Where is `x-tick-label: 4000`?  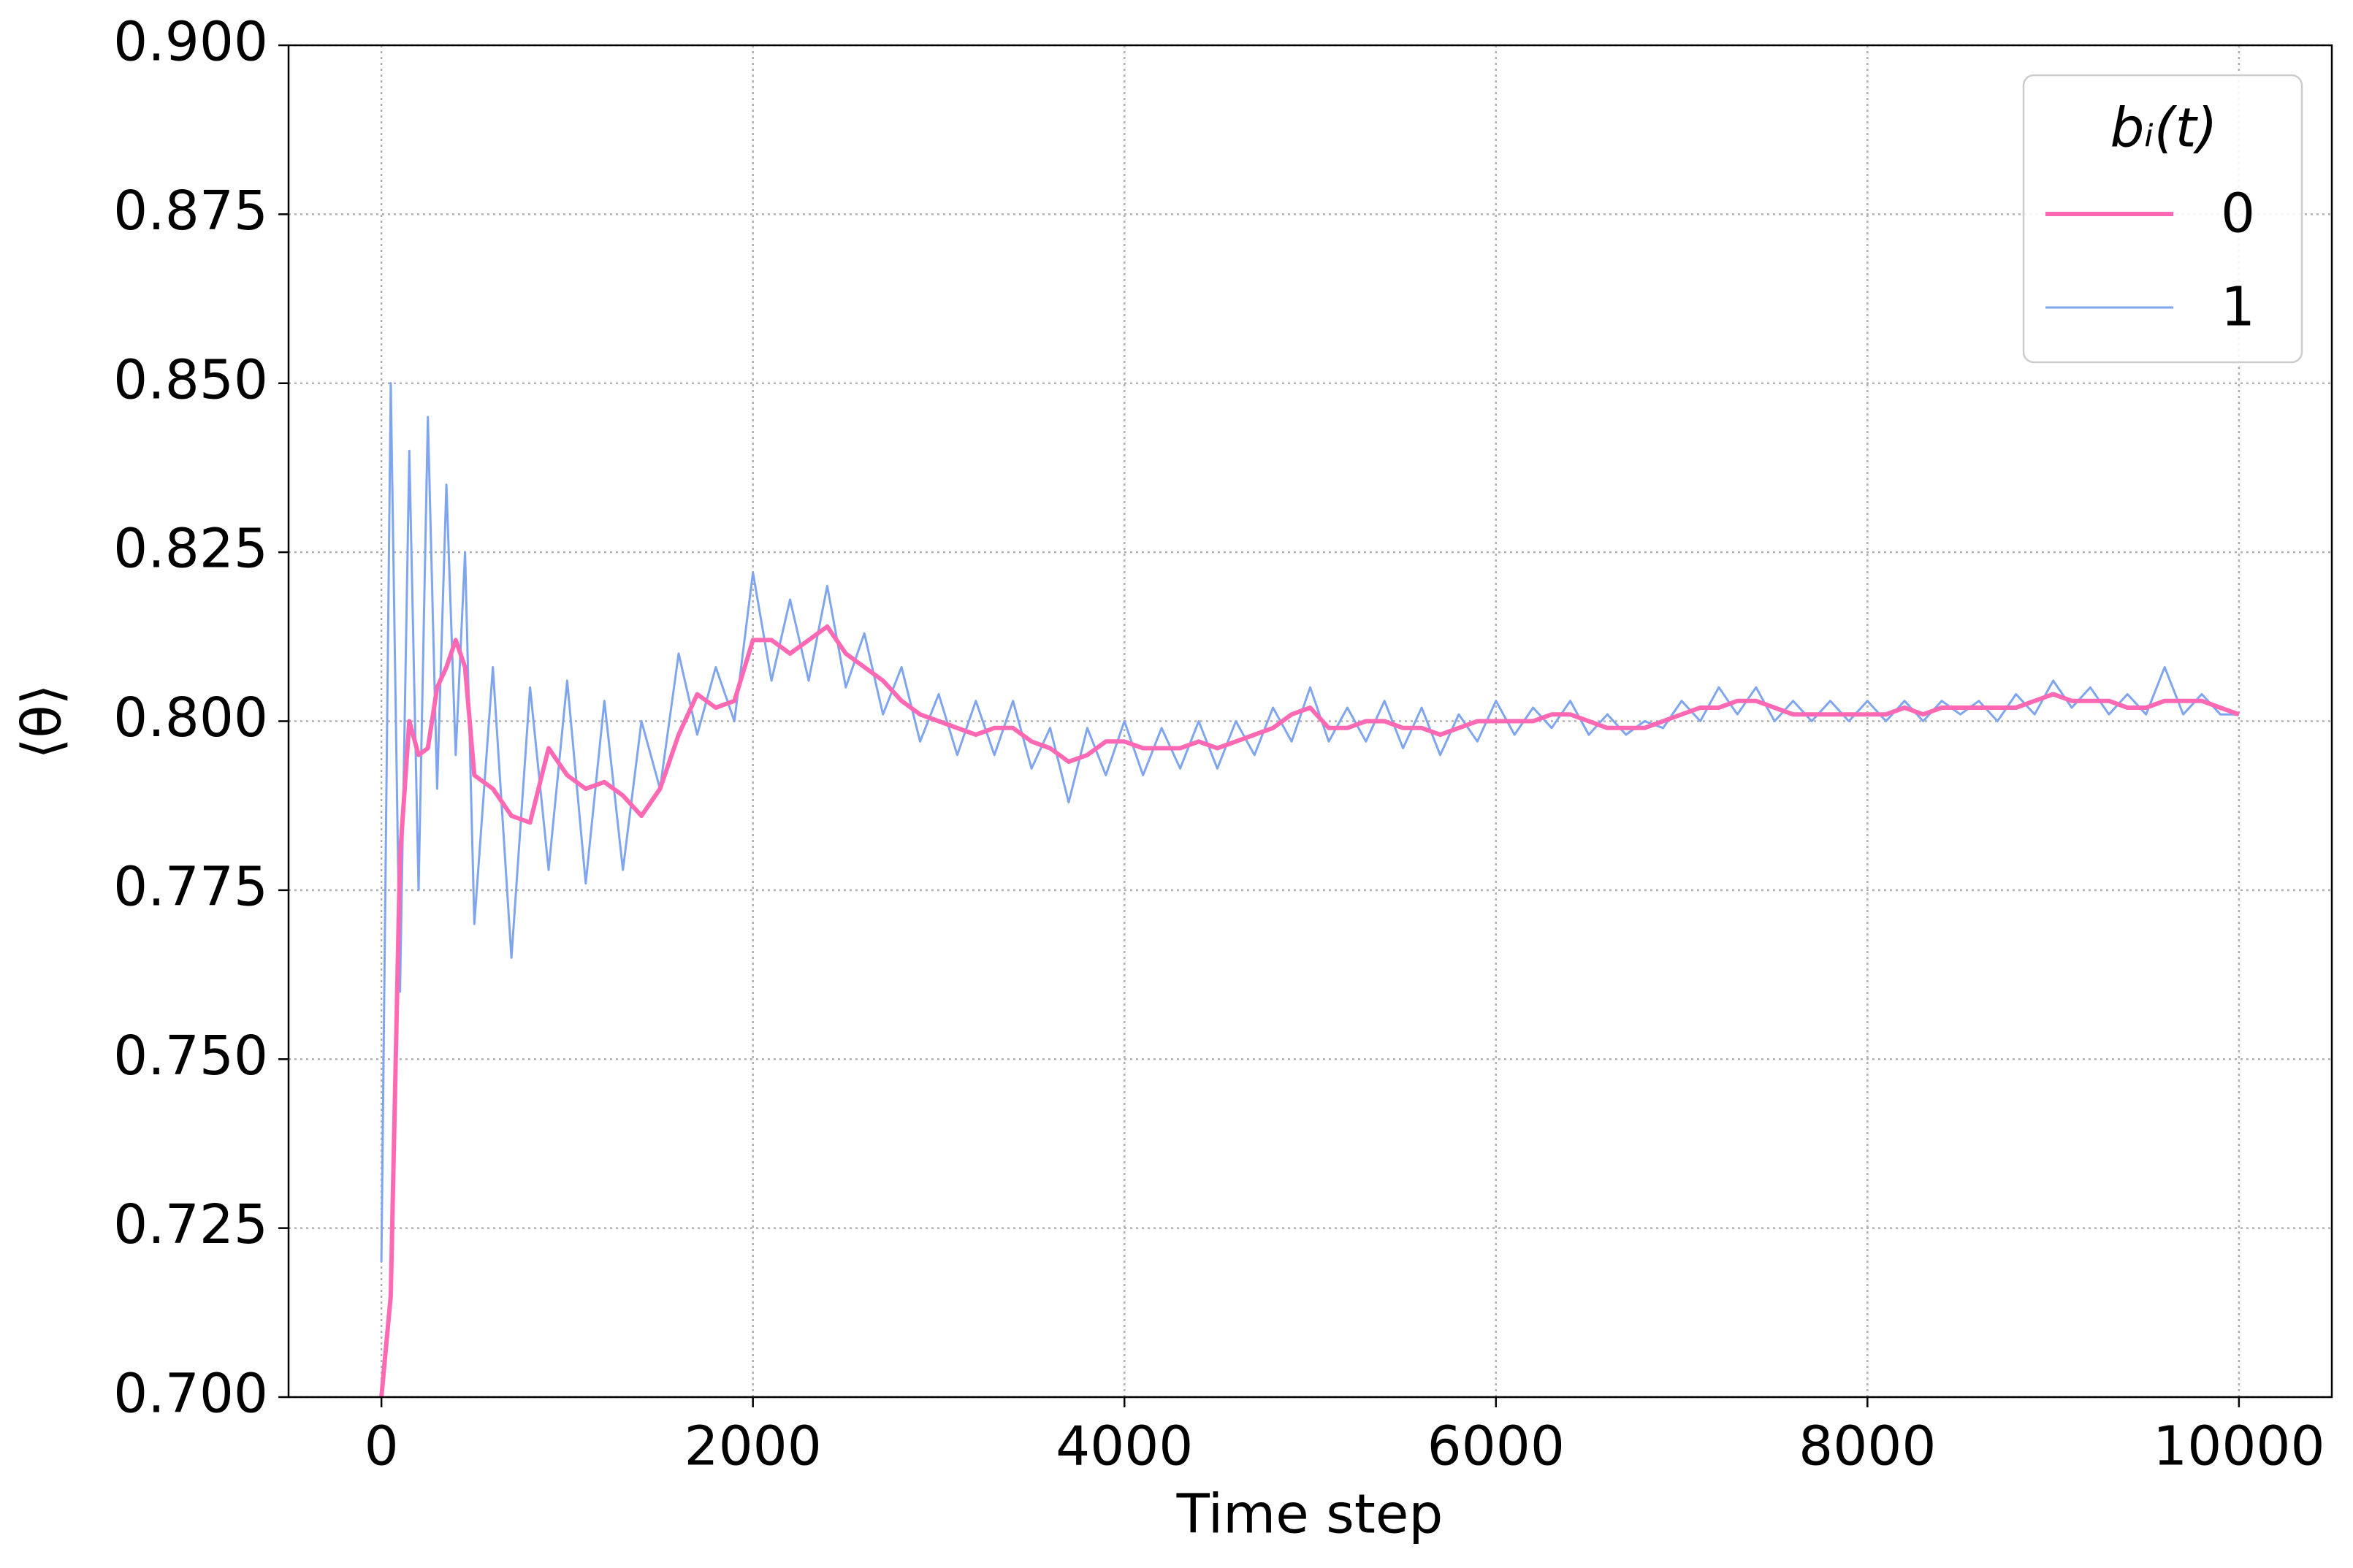 x-tick-label: 4000 is located at coordinates (1125, 1446).